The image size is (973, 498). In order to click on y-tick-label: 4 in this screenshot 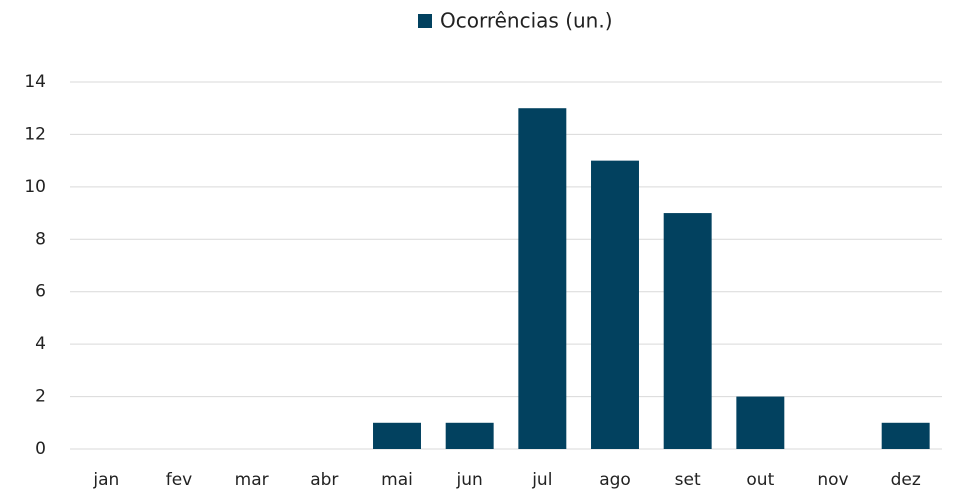, I will do `click(40, 344)`.